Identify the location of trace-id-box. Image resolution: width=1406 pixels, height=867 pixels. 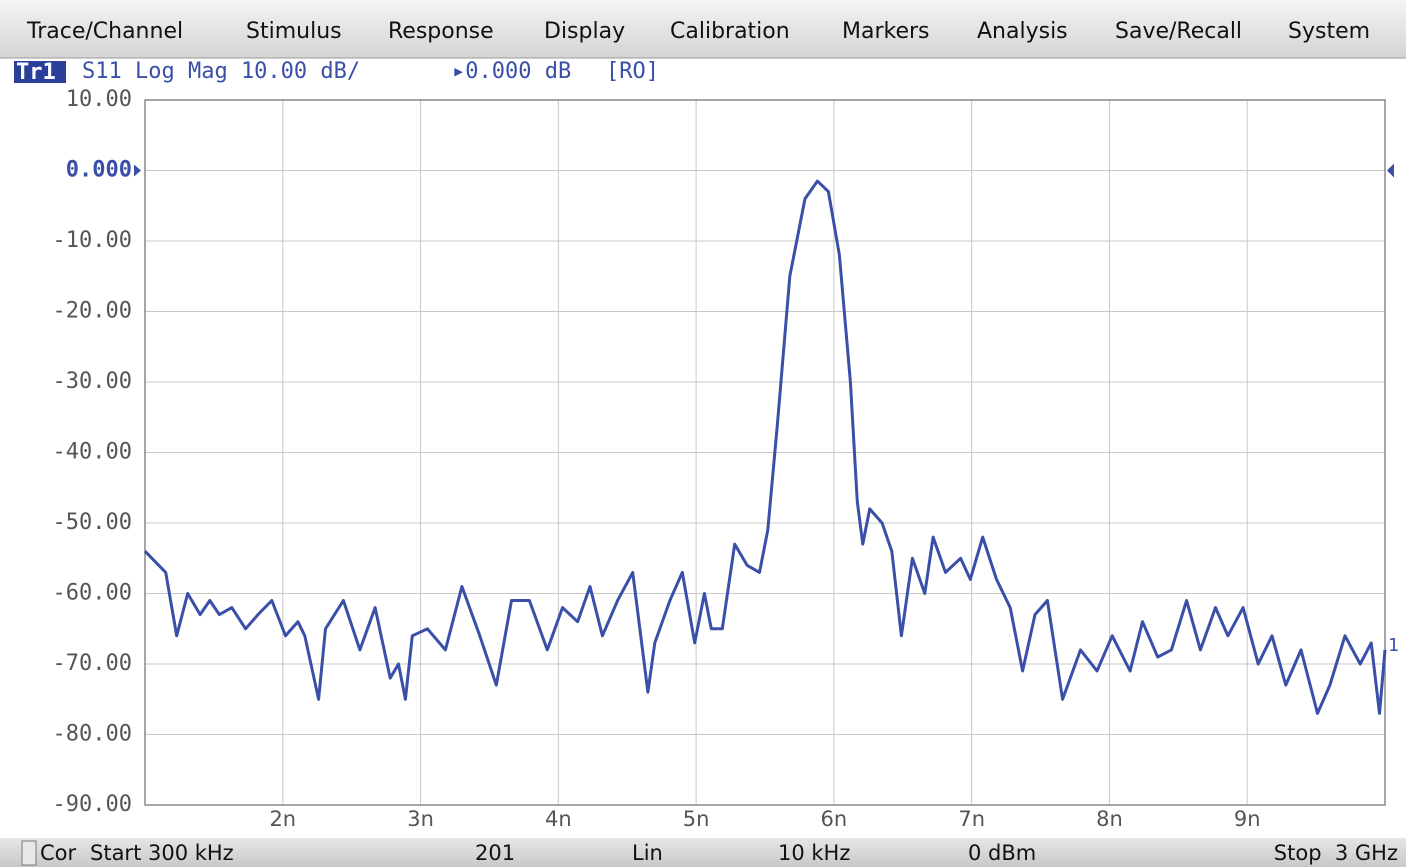
(40, 72).